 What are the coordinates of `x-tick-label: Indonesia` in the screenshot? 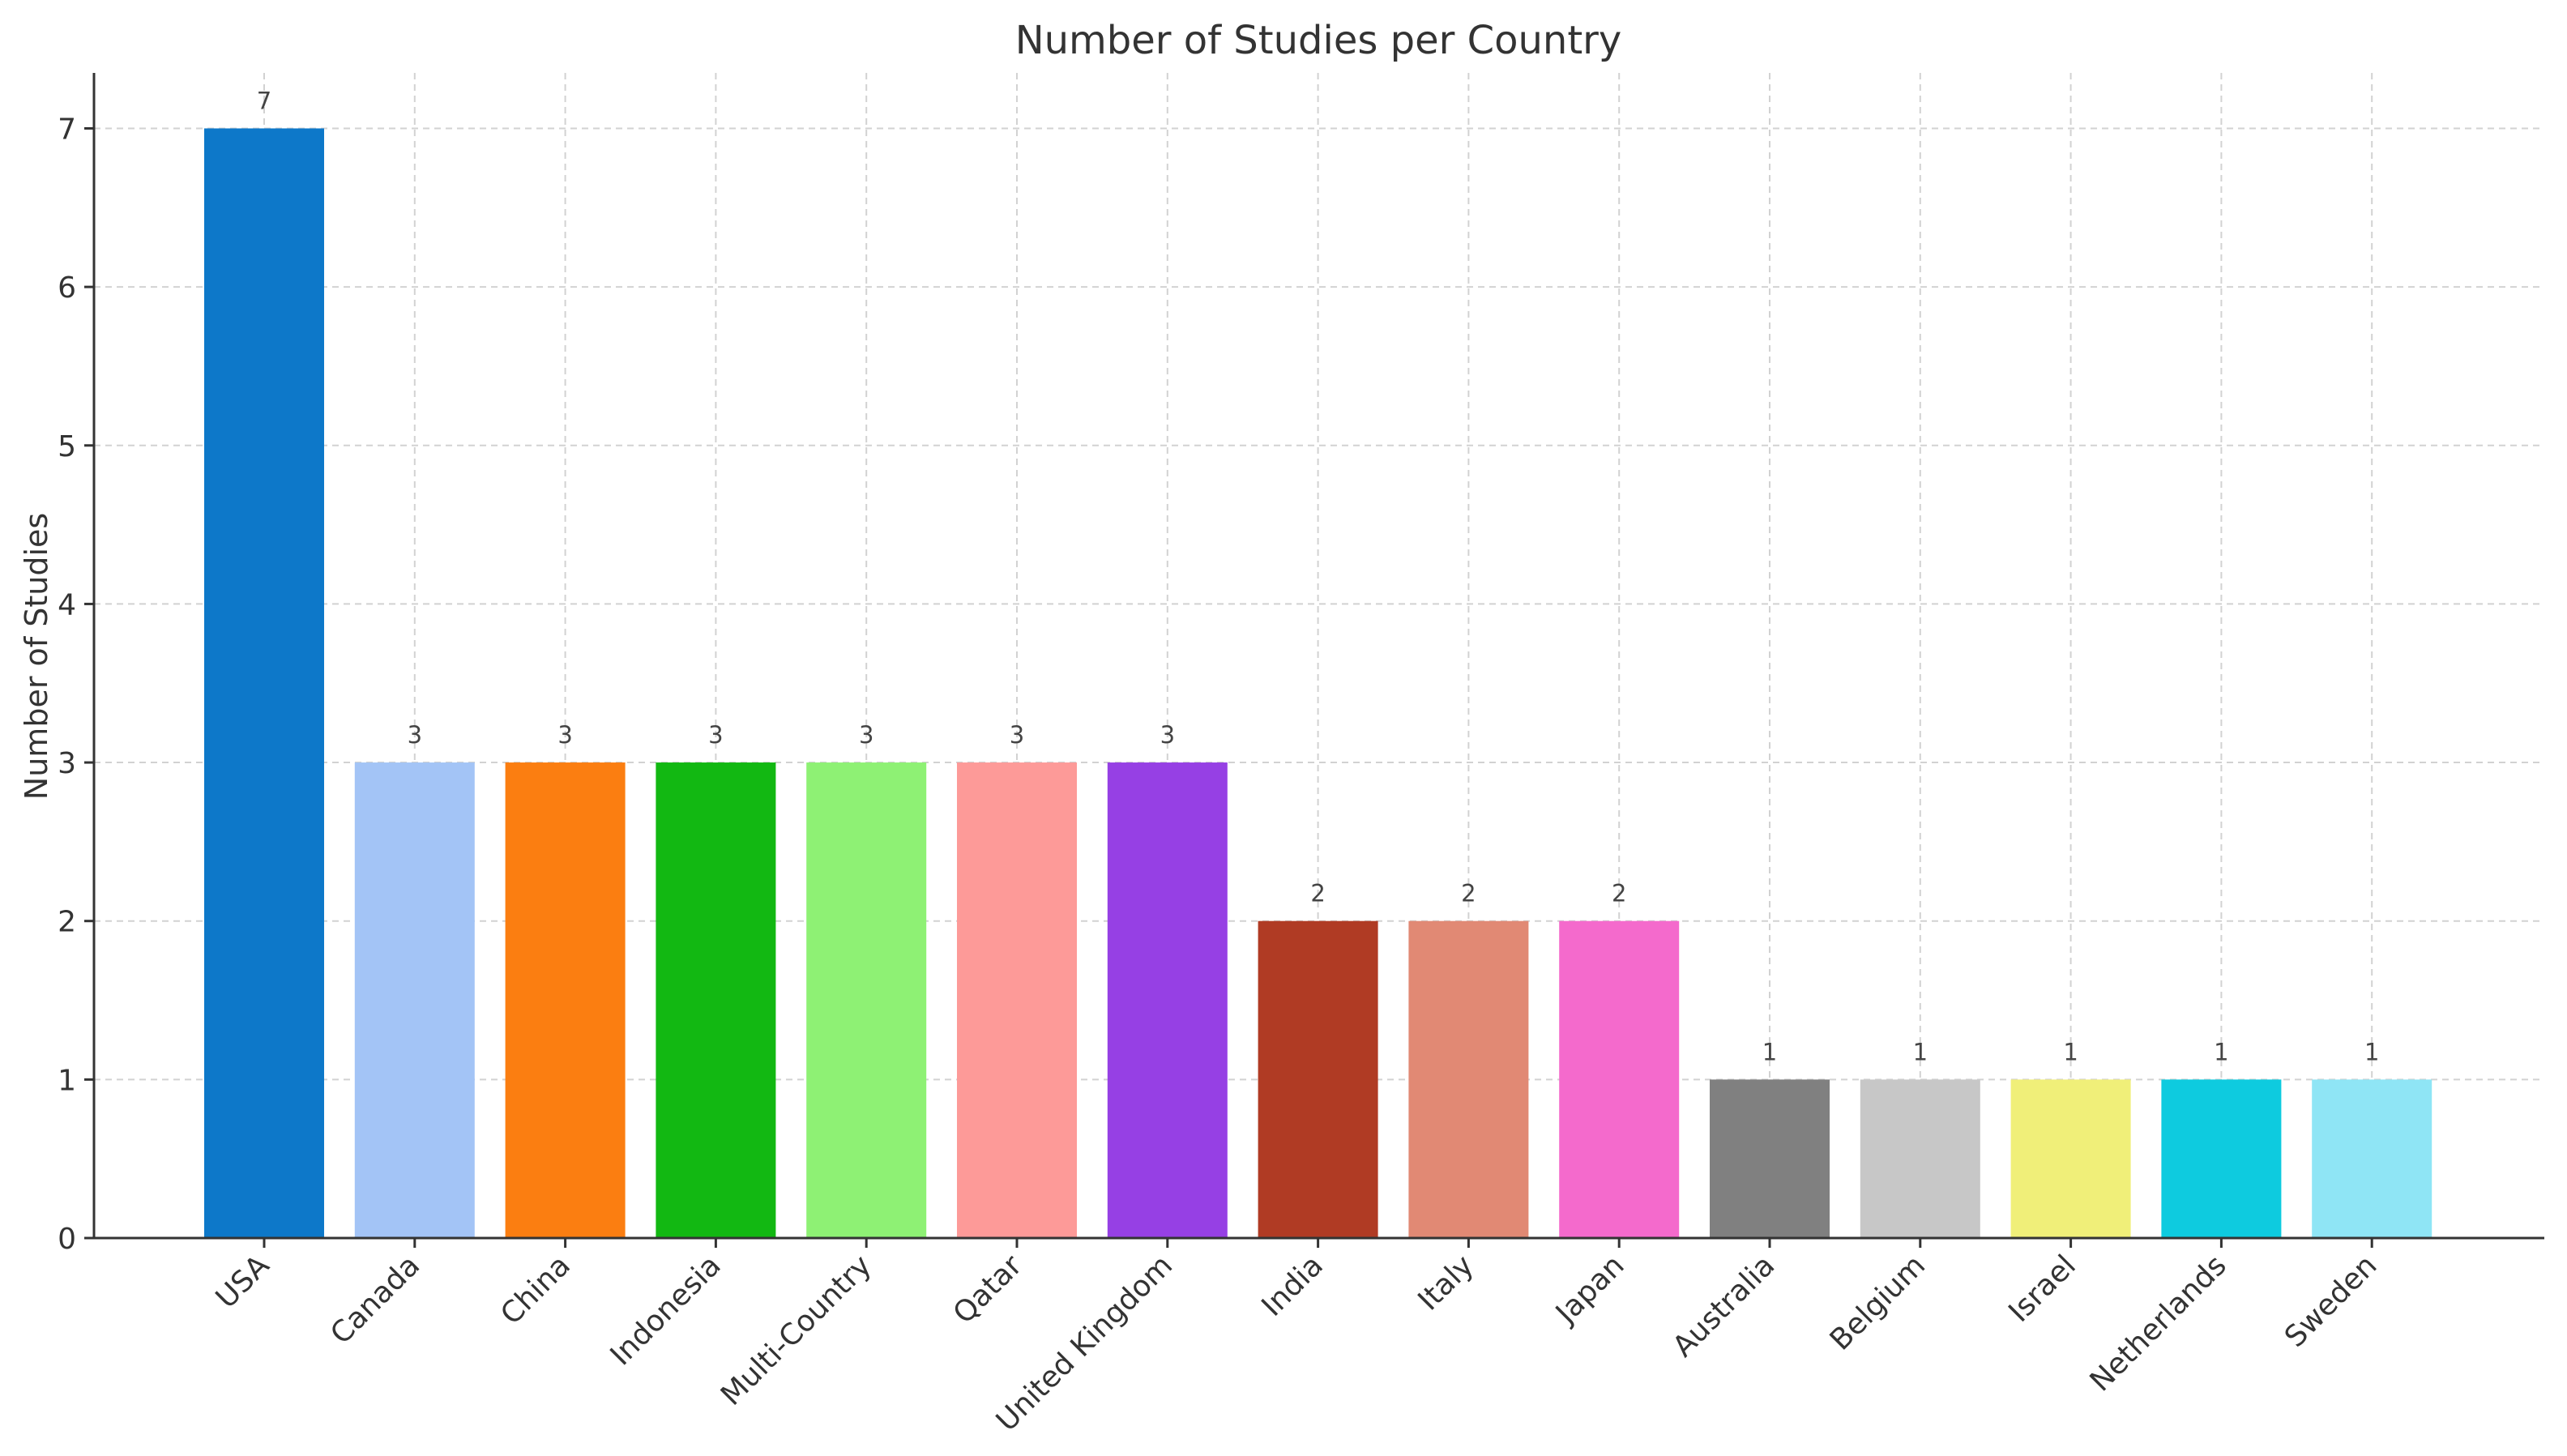 It's located at (666, 1310).